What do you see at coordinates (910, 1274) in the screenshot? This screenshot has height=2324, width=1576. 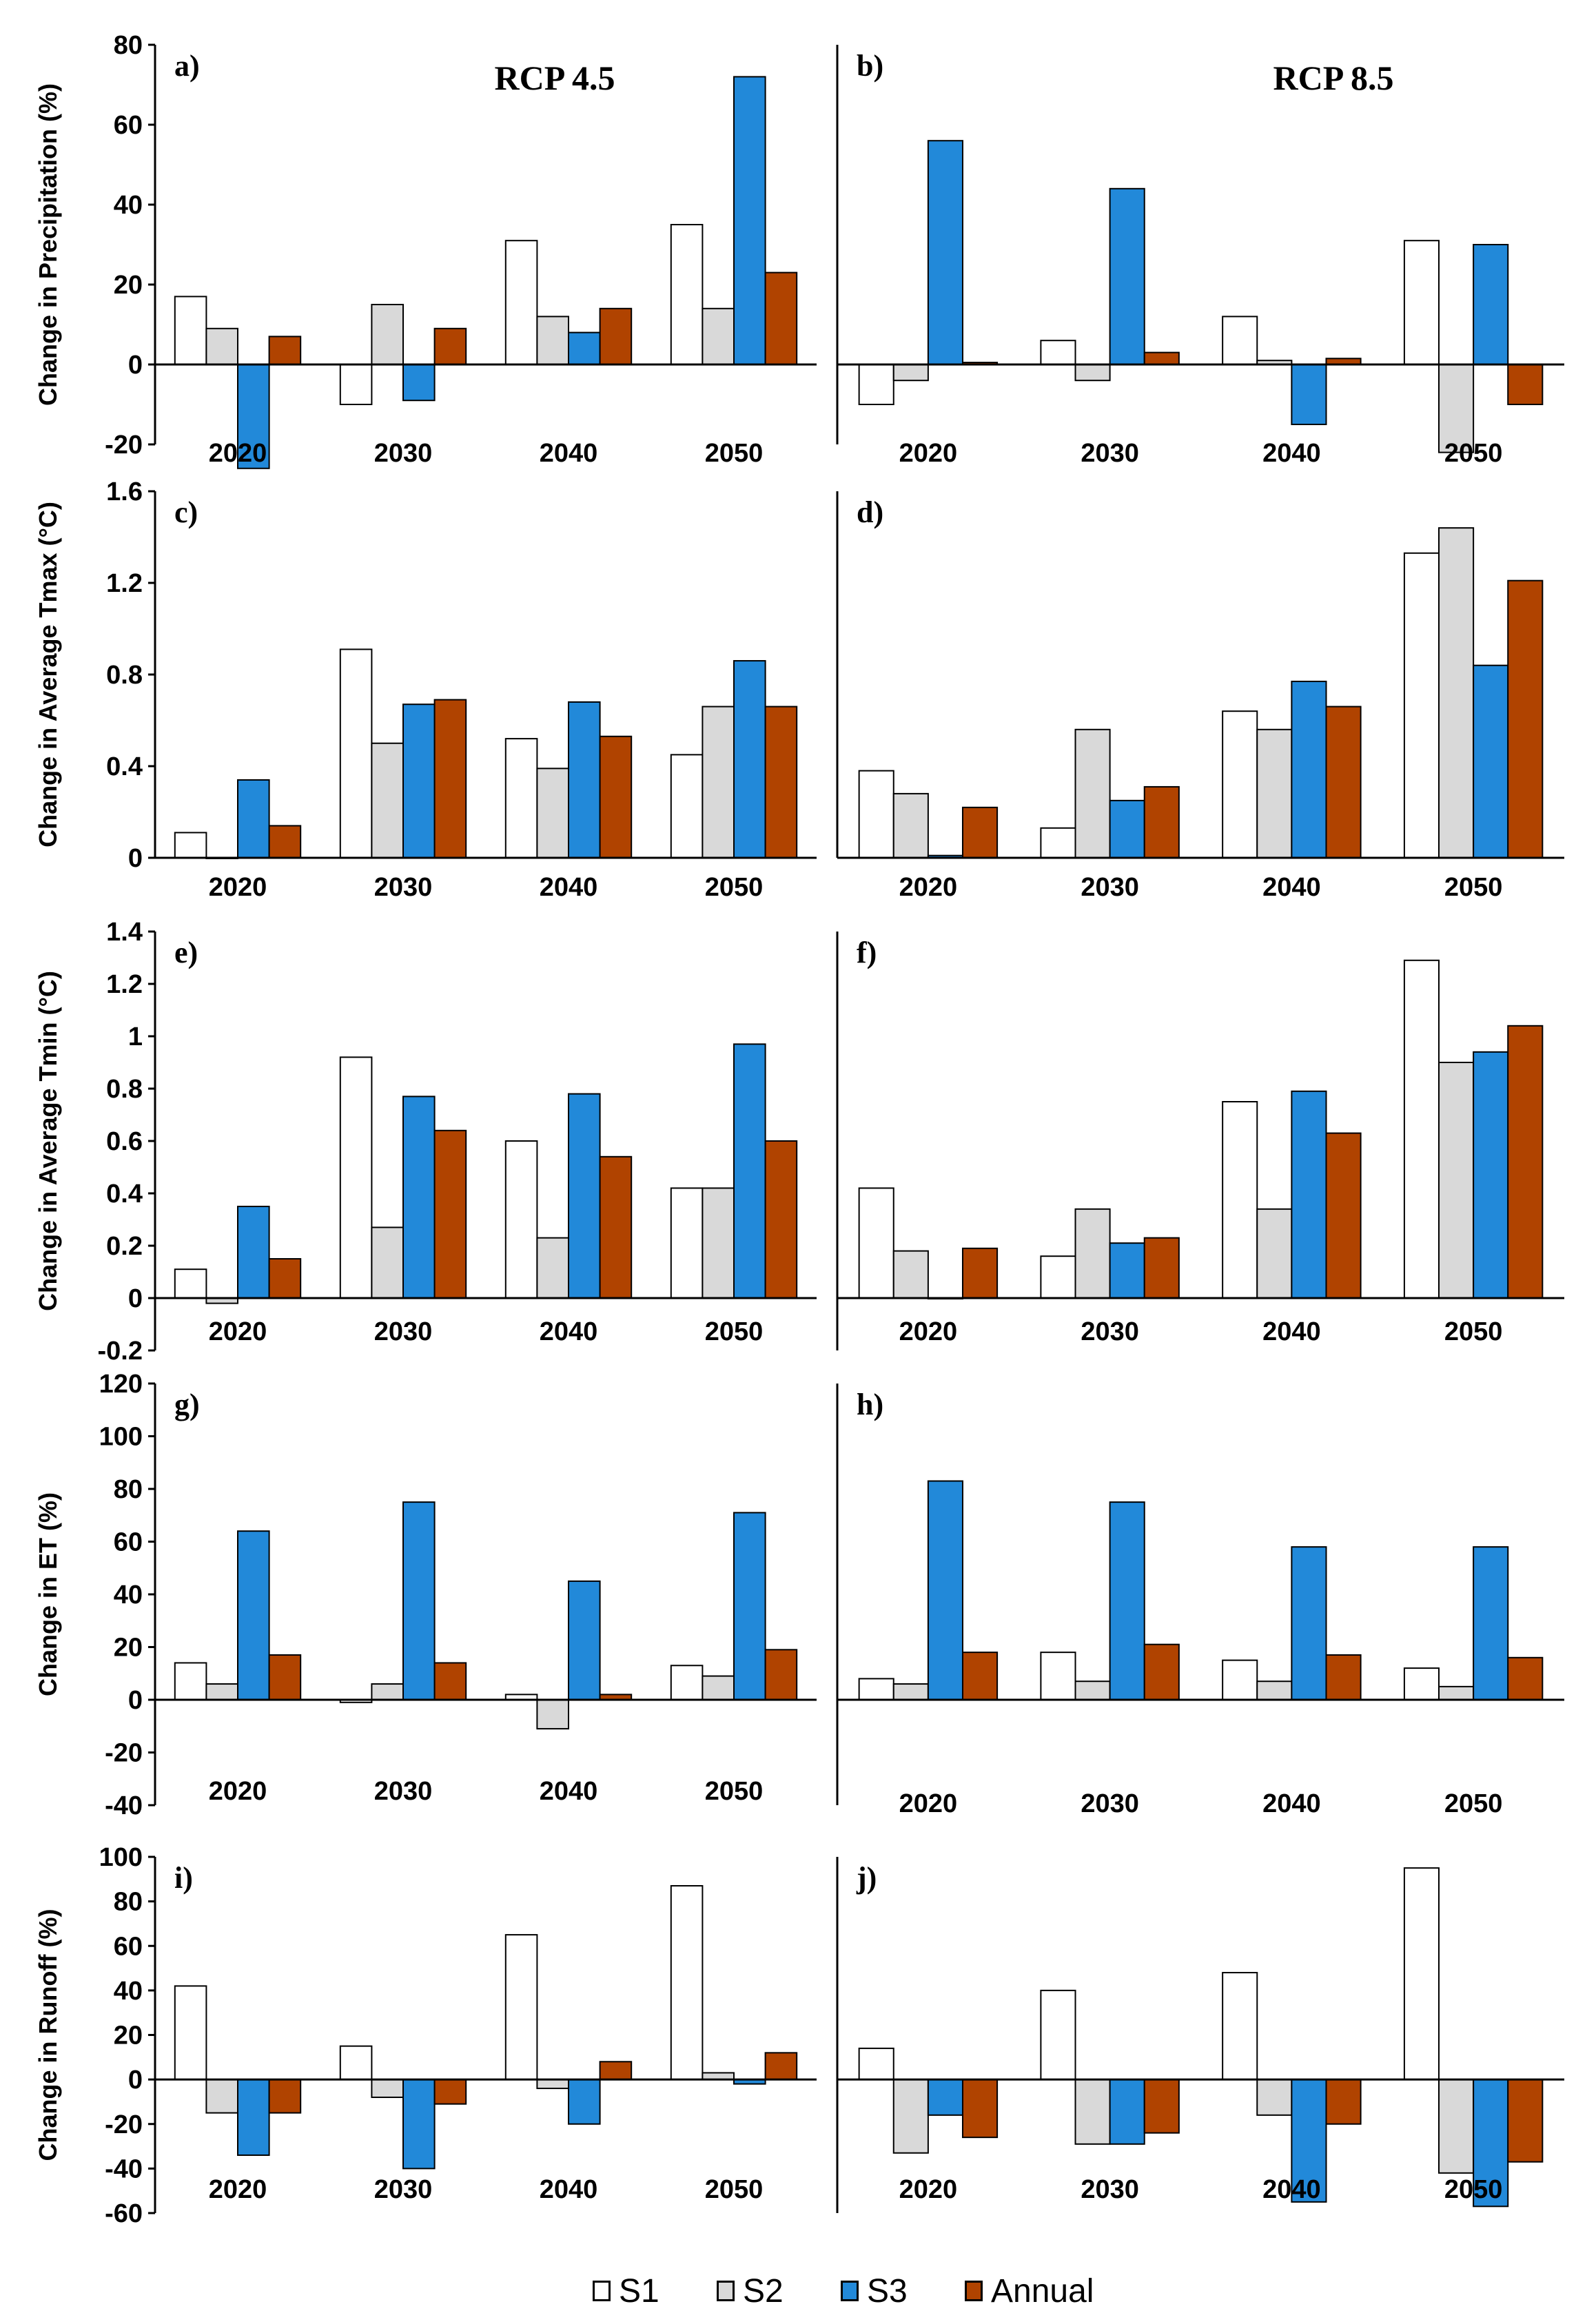 I see `bar-6-s2-2020` at bounding box center [910, 1274].